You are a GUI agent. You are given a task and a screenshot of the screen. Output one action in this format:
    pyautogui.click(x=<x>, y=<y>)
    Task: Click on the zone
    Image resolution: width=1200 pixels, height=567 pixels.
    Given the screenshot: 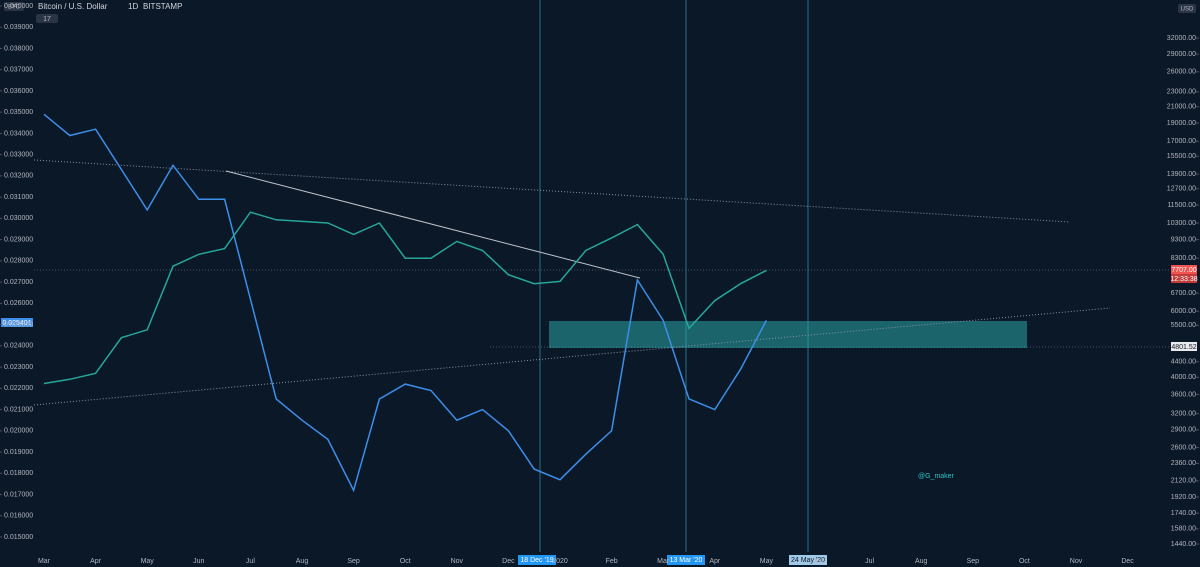 What is the action you would take?
    pyautogui.click(x=788, y=334)
    